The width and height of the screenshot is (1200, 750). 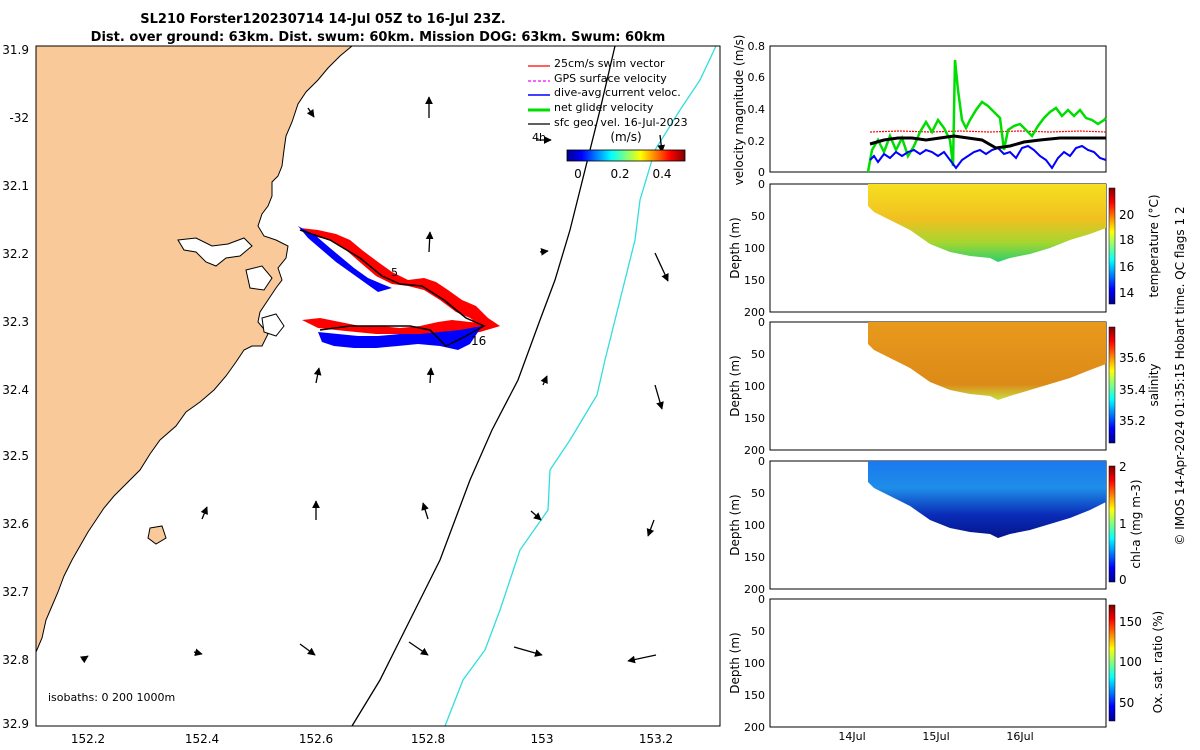 I want to click on colorbar-tick: 0.4, so click(x=661, y=174).